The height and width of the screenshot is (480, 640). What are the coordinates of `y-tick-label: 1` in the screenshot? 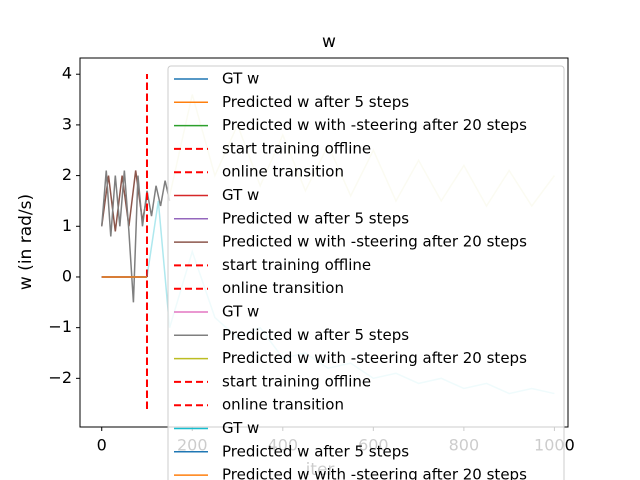 It's located at (67, 225).